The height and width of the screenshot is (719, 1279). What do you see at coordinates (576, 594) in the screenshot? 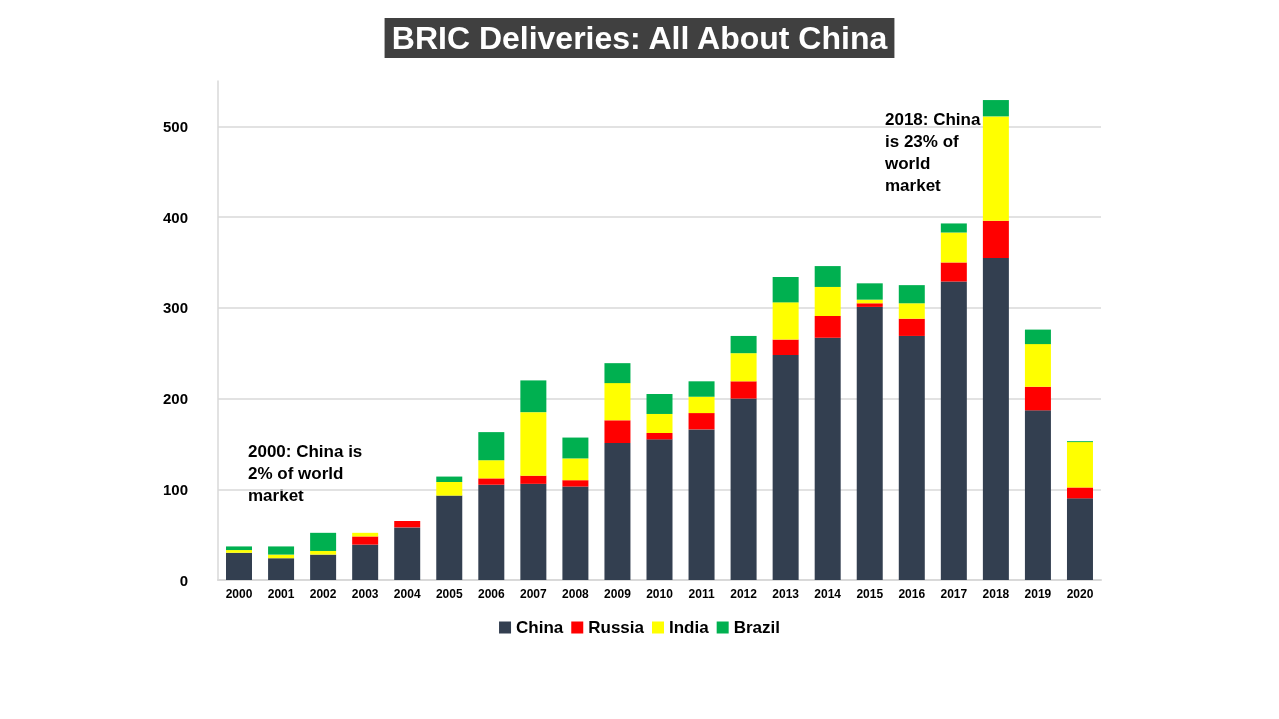
I see `x-tick-label: 2008` at bounding box center [576, 594].